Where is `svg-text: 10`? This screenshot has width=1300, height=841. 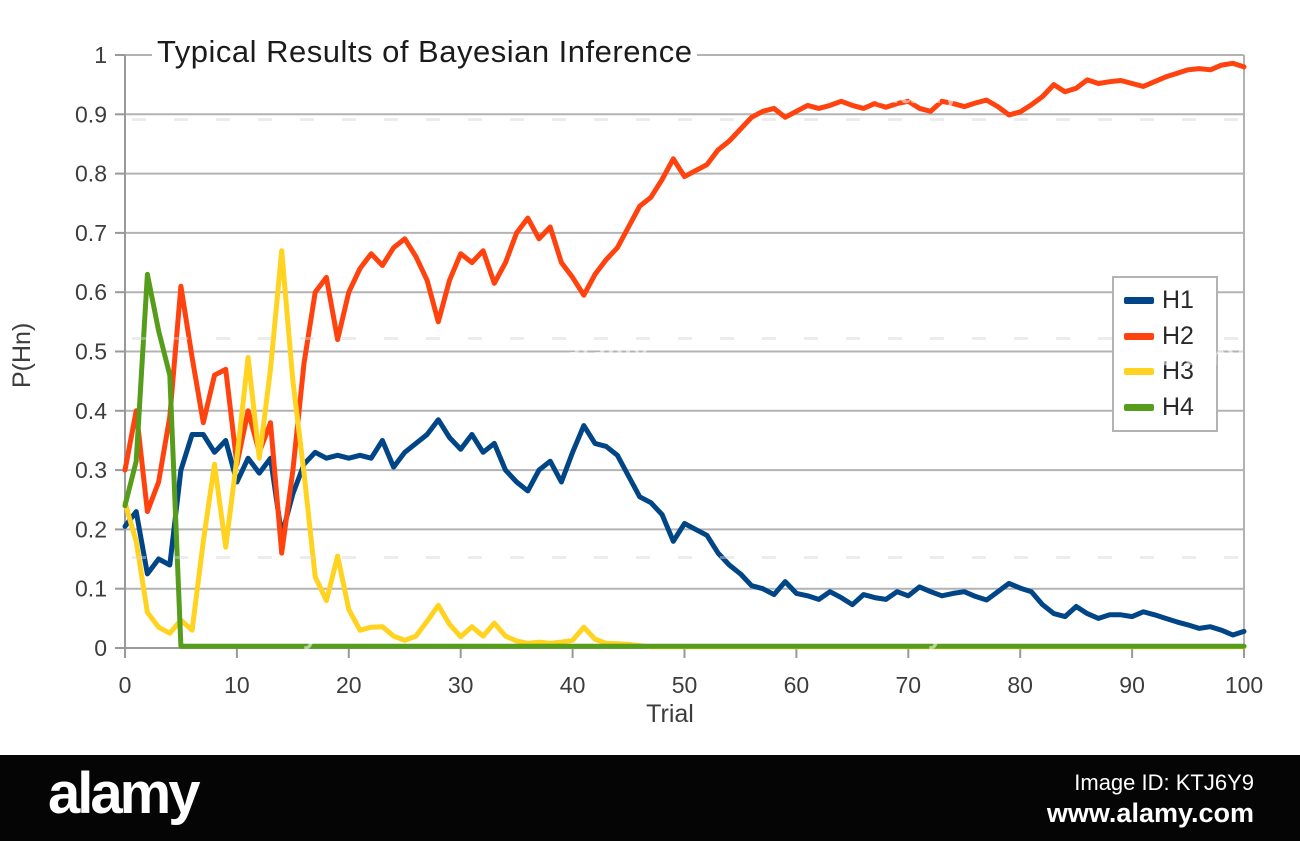 svg-text: 10 is located at coordinates (237, 685).